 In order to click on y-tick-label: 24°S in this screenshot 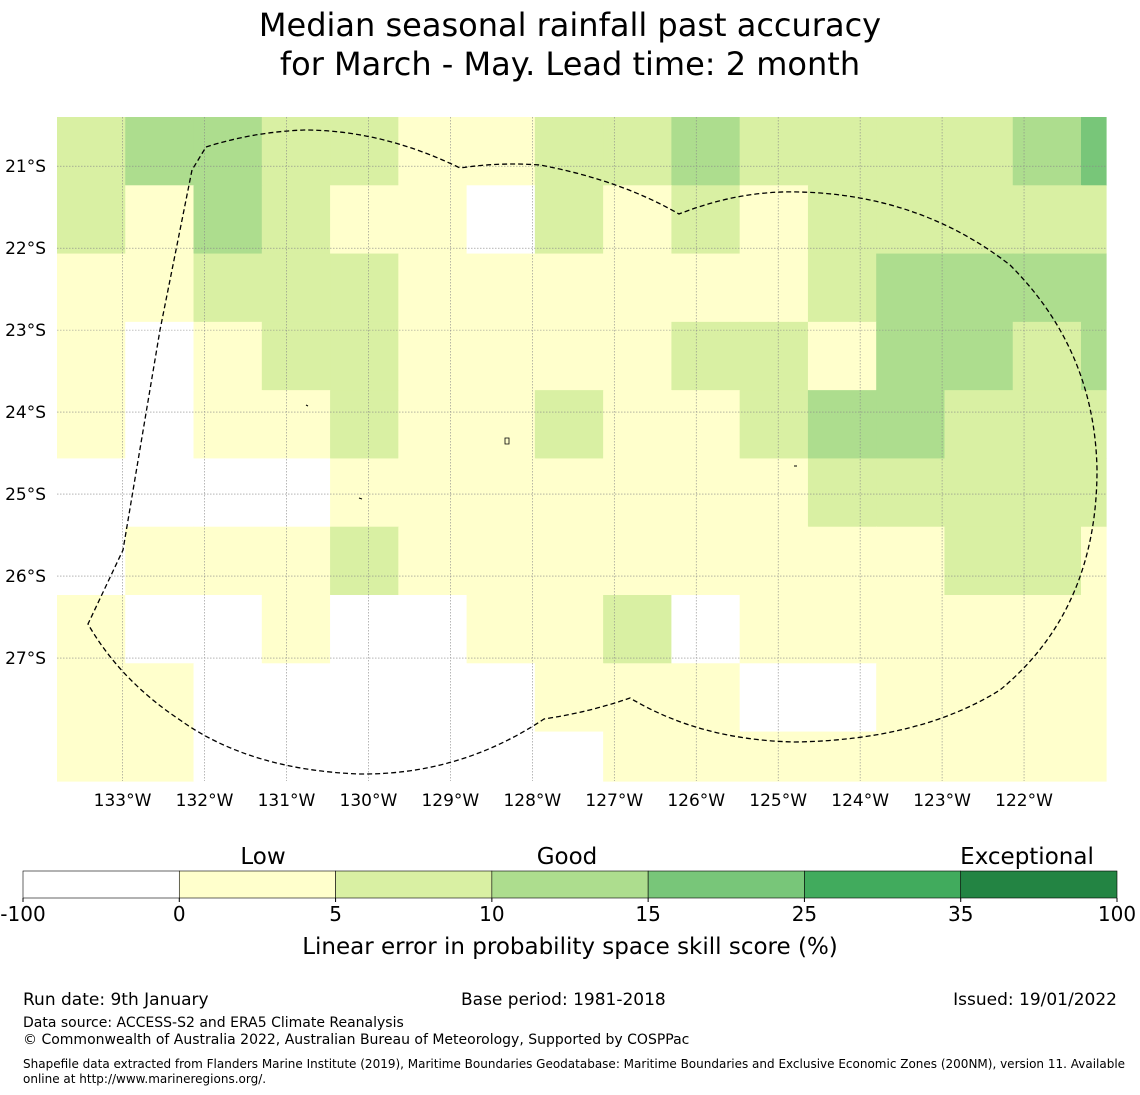, I will do `click(25, 413)`.